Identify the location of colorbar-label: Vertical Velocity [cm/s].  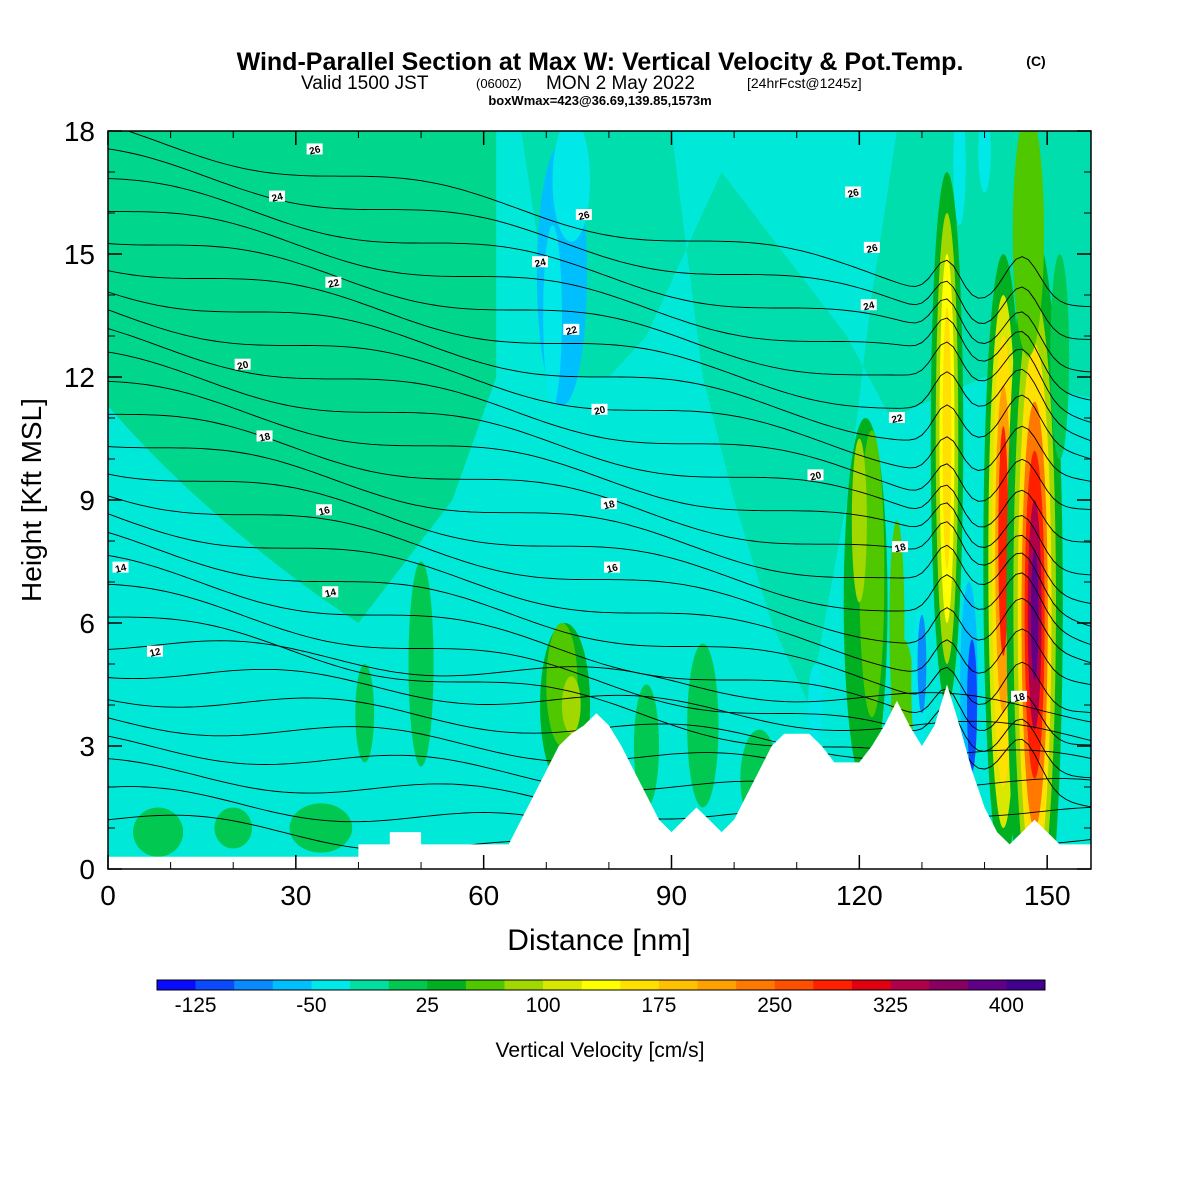
(600, 1050).